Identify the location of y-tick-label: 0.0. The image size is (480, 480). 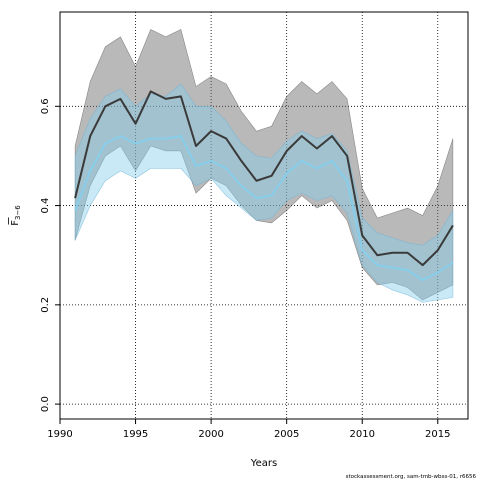
(45, 404).